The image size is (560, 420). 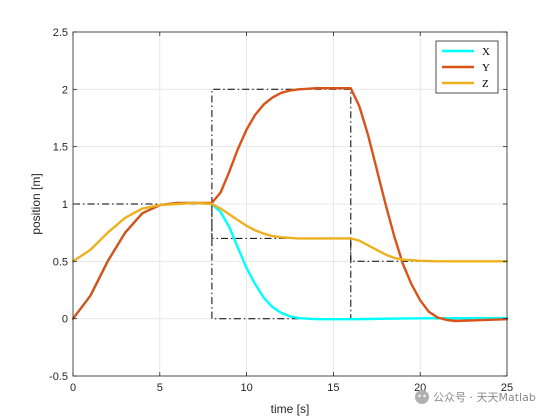 I want to click on x-tick-label: 15, so click(x=333, y=388).